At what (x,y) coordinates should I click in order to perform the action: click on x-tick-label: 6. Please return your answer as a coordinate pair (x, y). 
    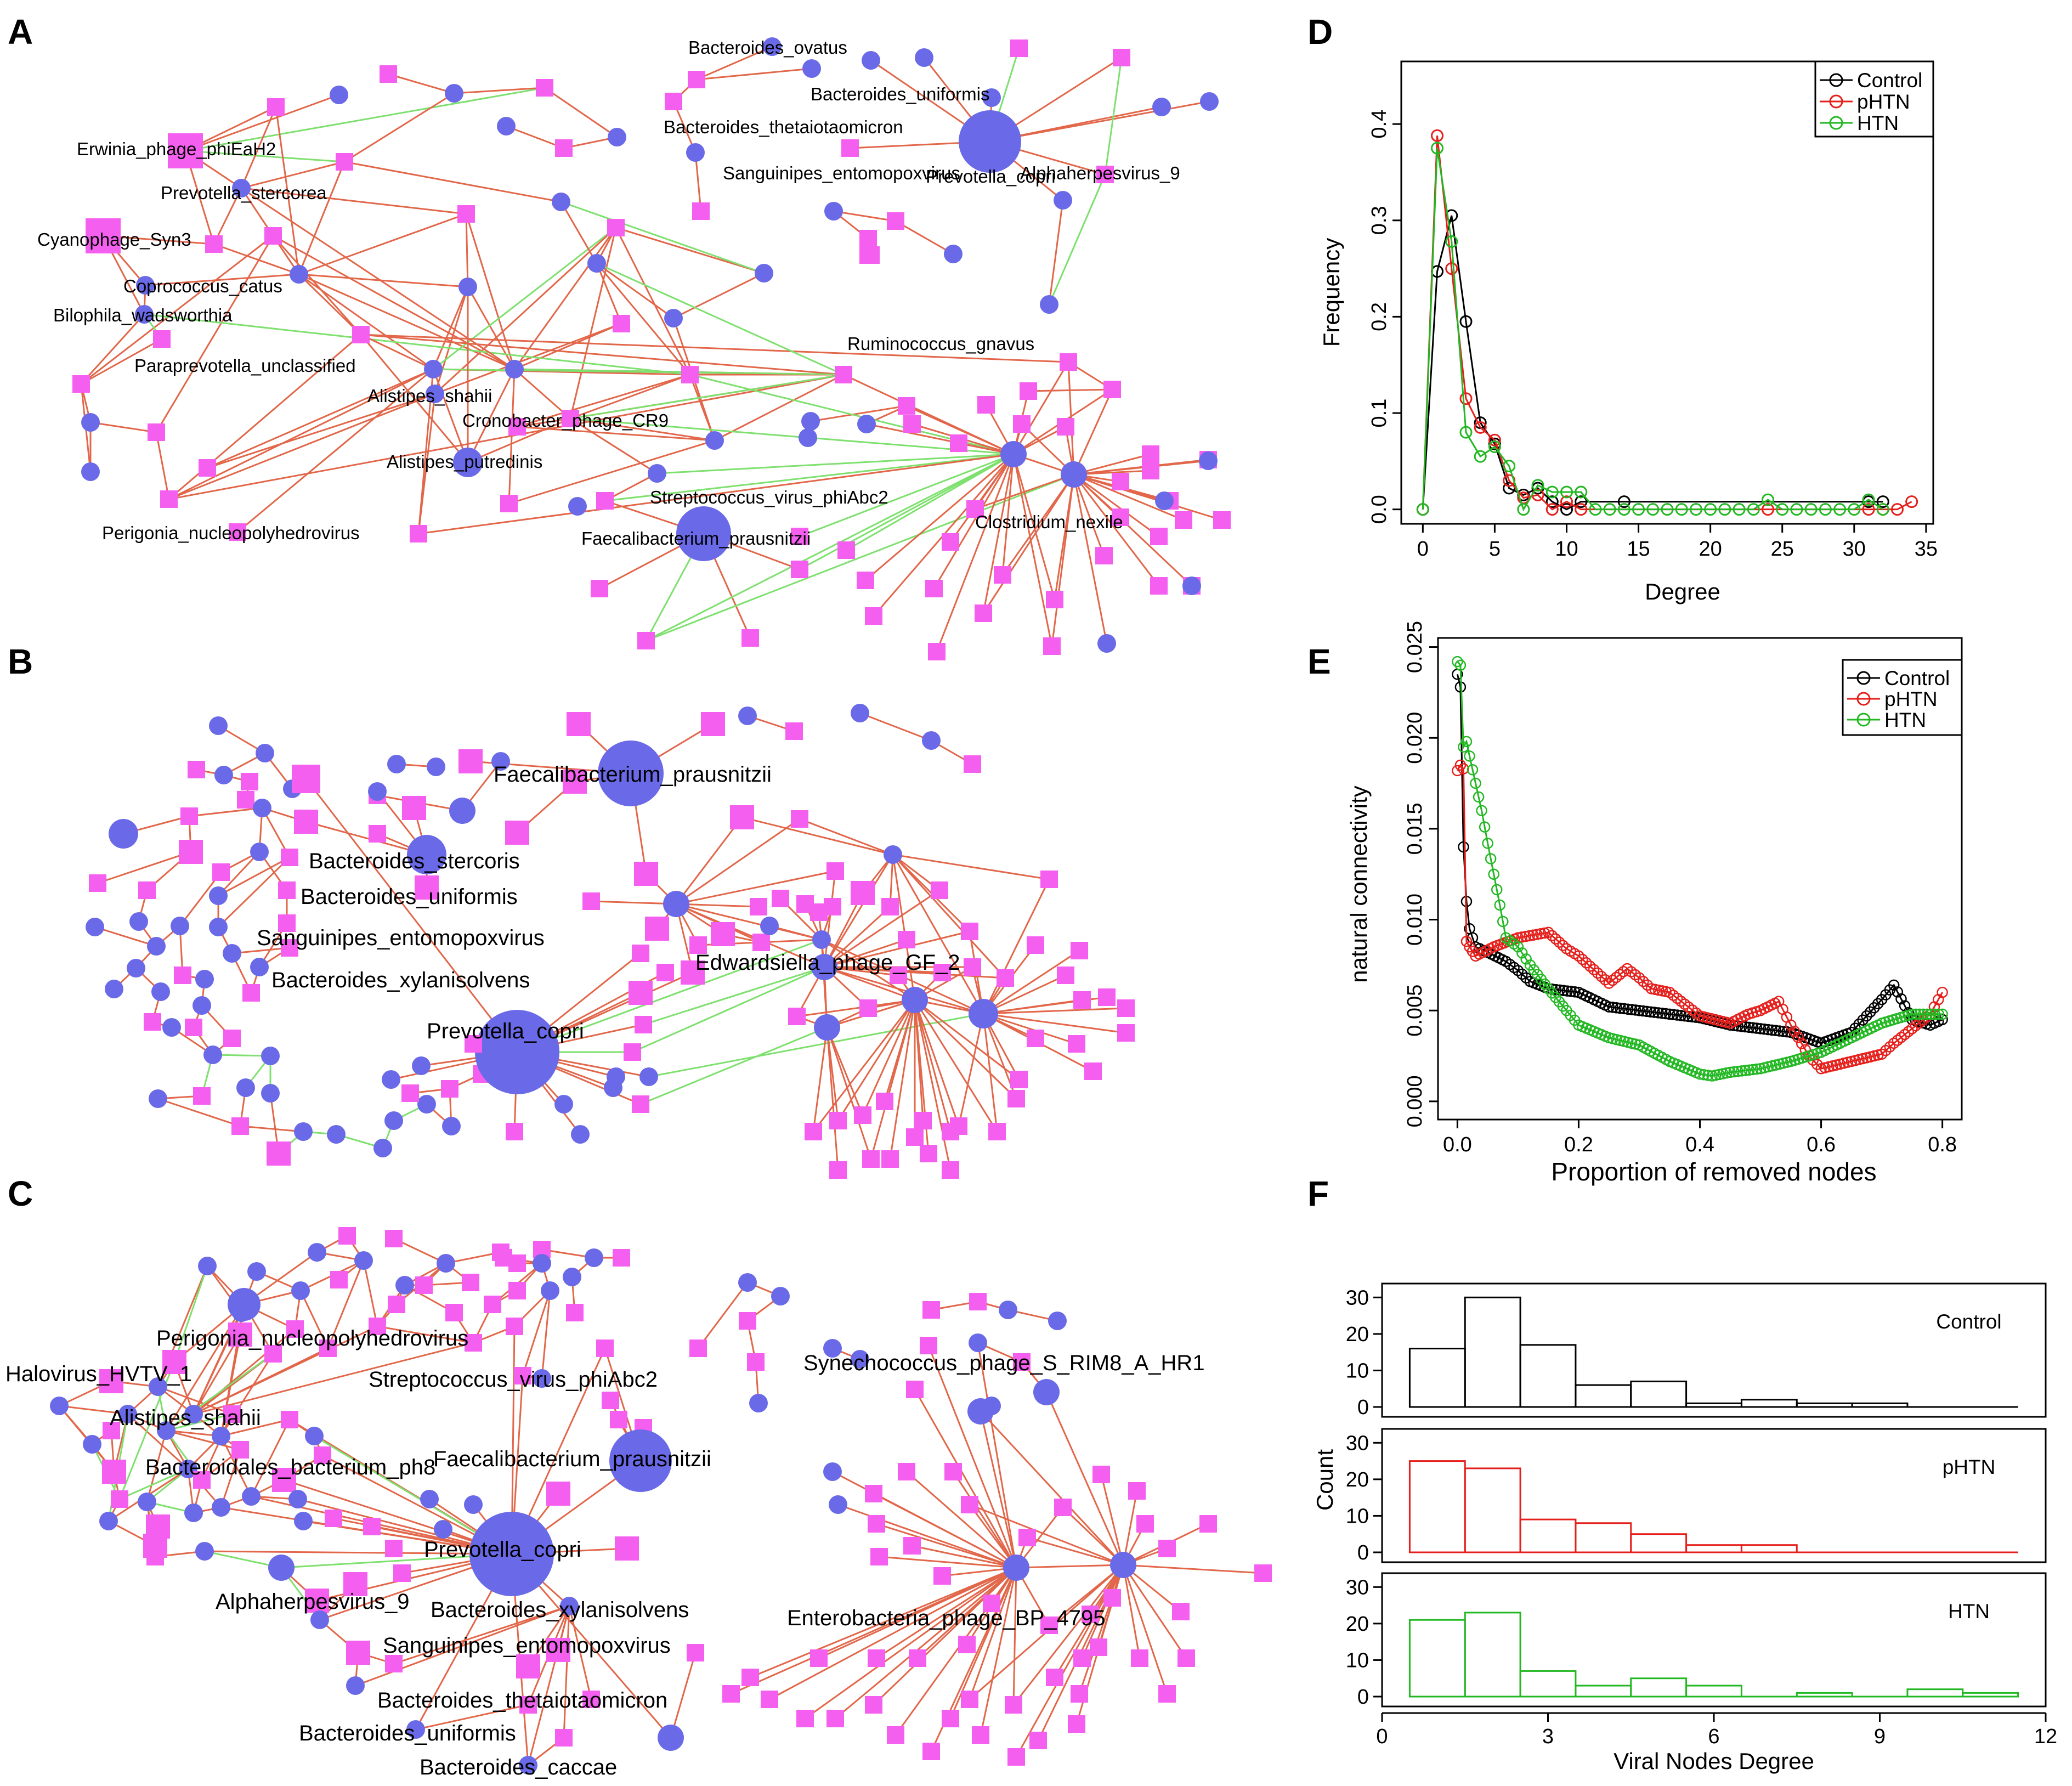
    Looking at the image, I should click on (1714, 1736).